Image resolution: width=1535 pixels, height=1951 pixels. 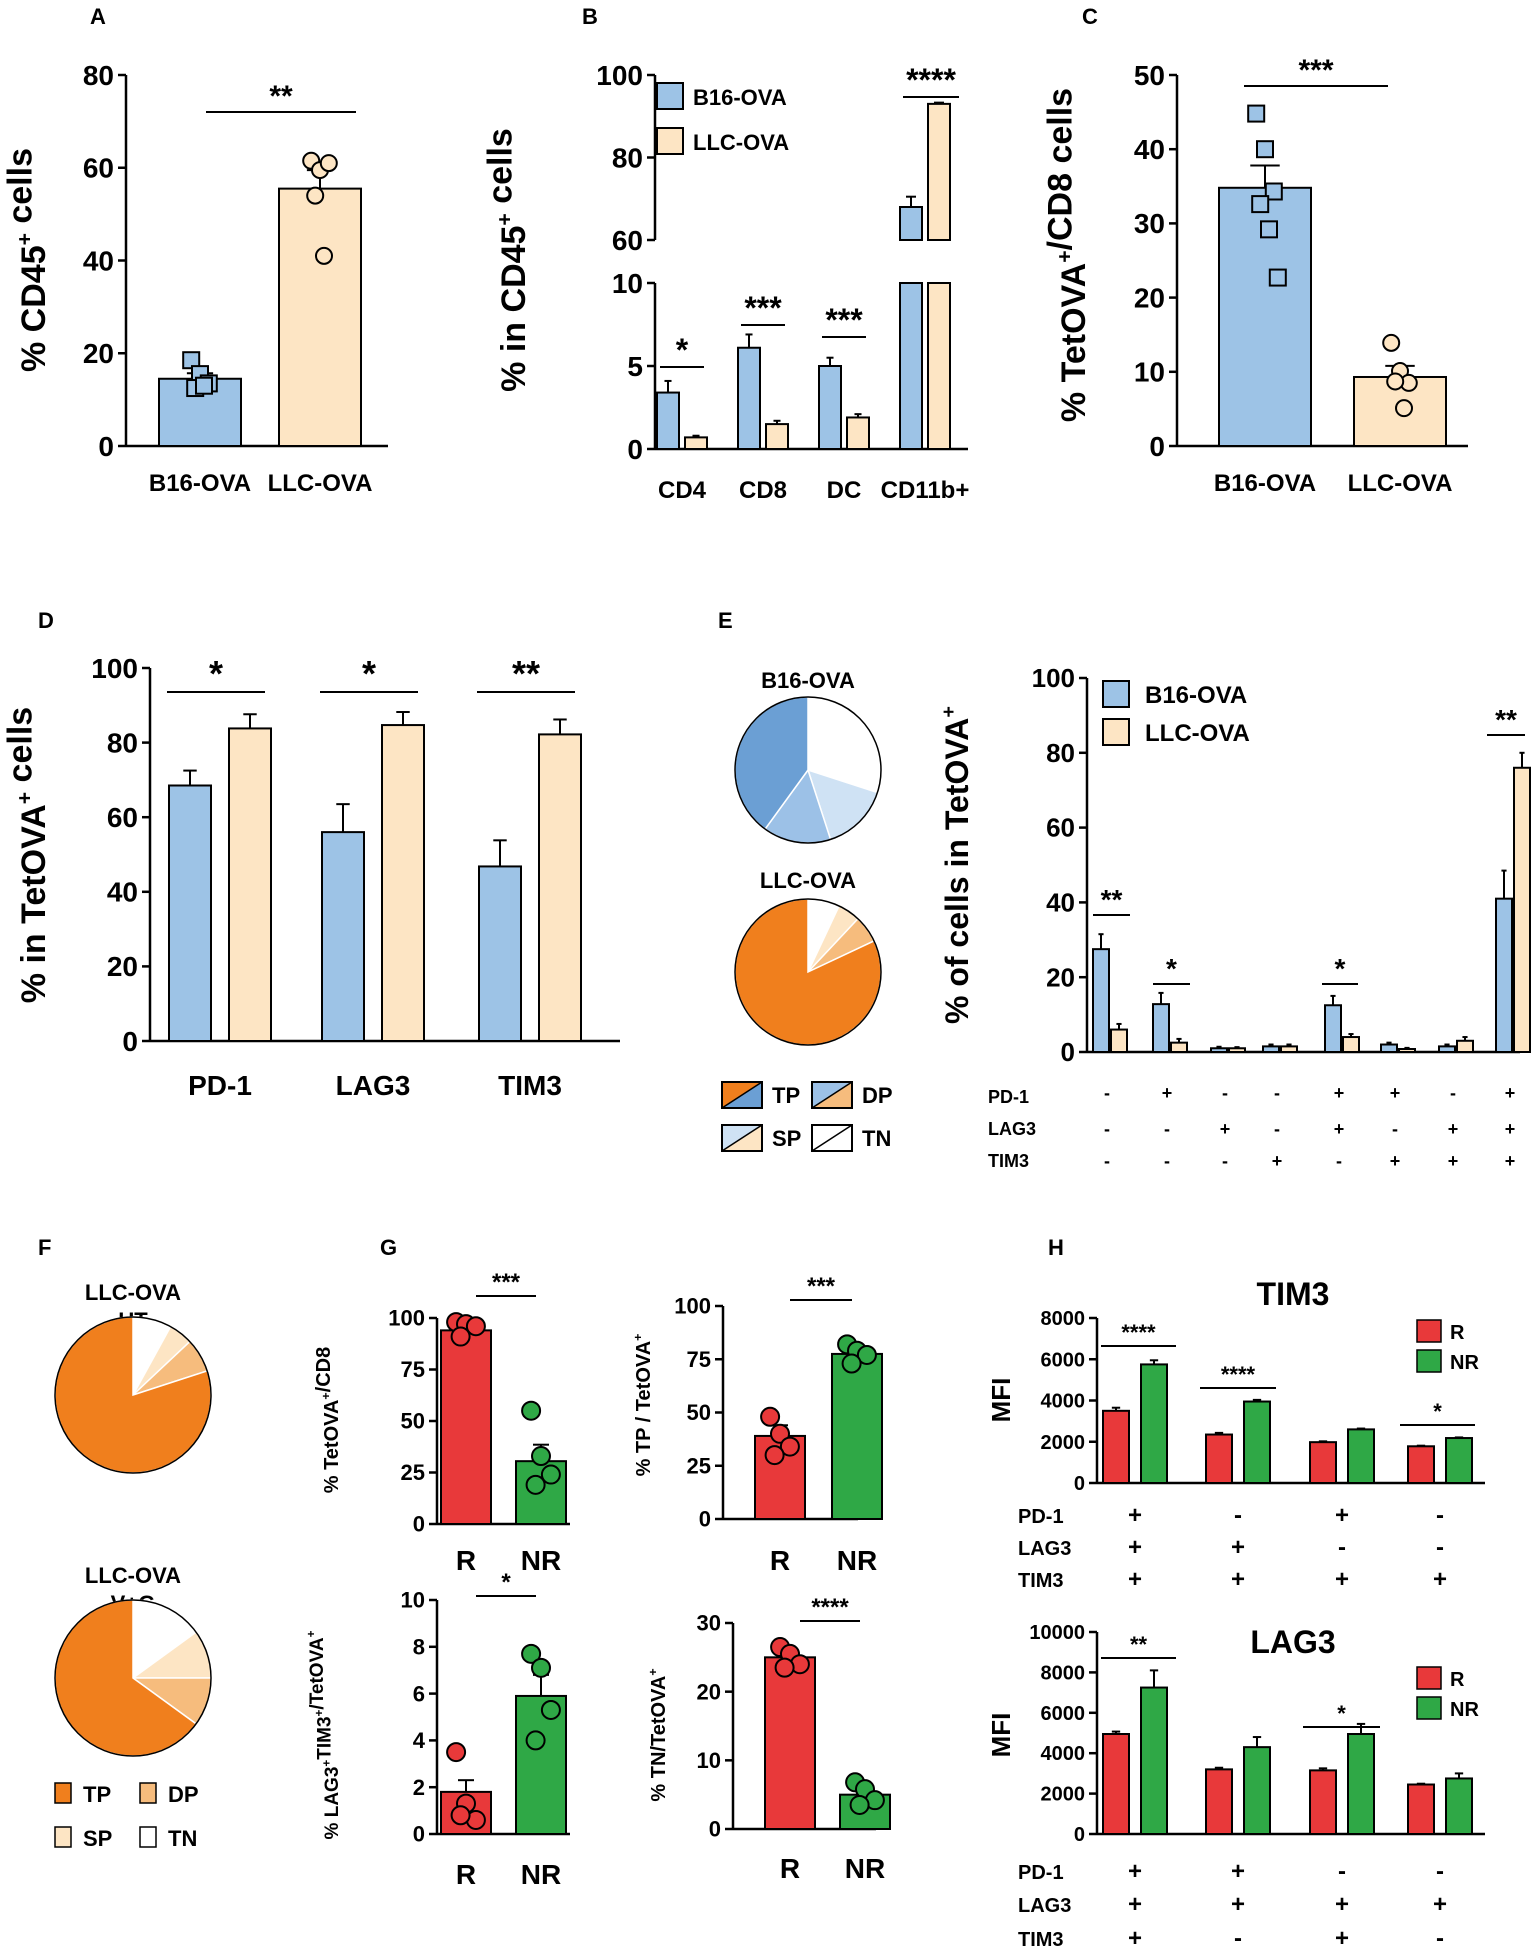 I want to click on panel-f-legend-swatch, so click(x=148, y=1793).